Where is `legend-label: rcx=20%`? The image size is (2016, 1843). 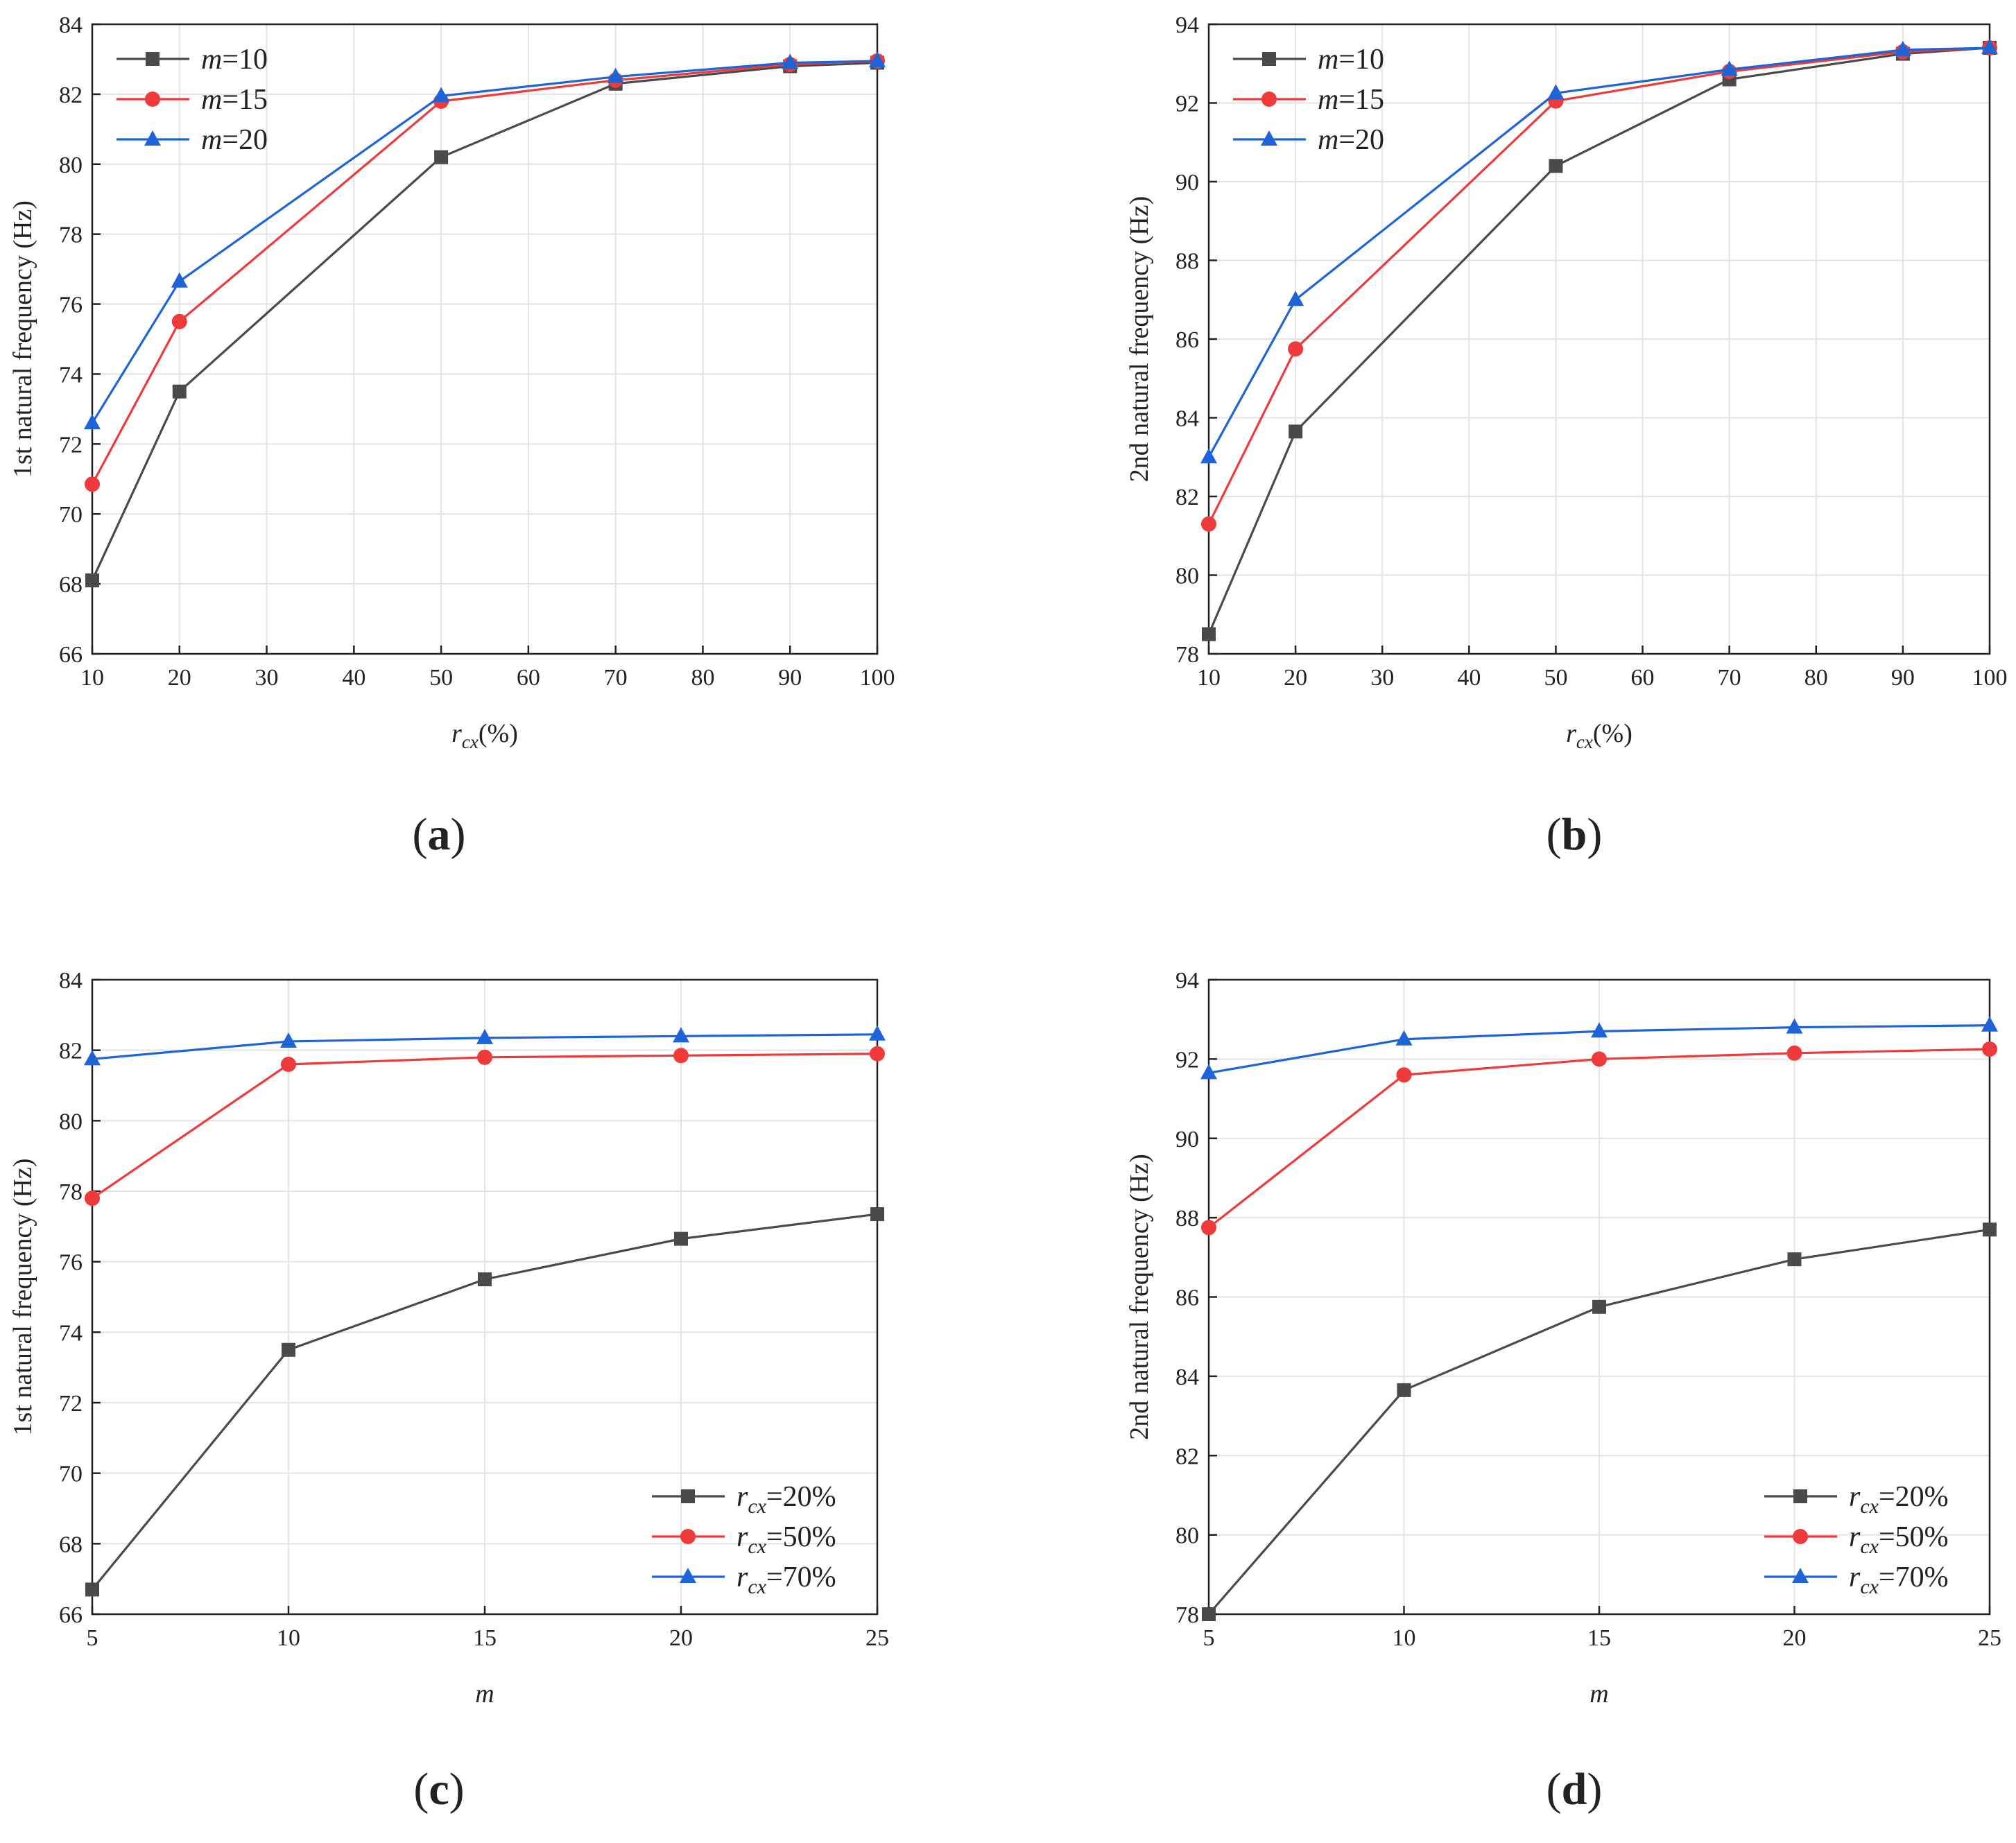 legend-label: rcx=20% is located at coordinates (1899, 1499).